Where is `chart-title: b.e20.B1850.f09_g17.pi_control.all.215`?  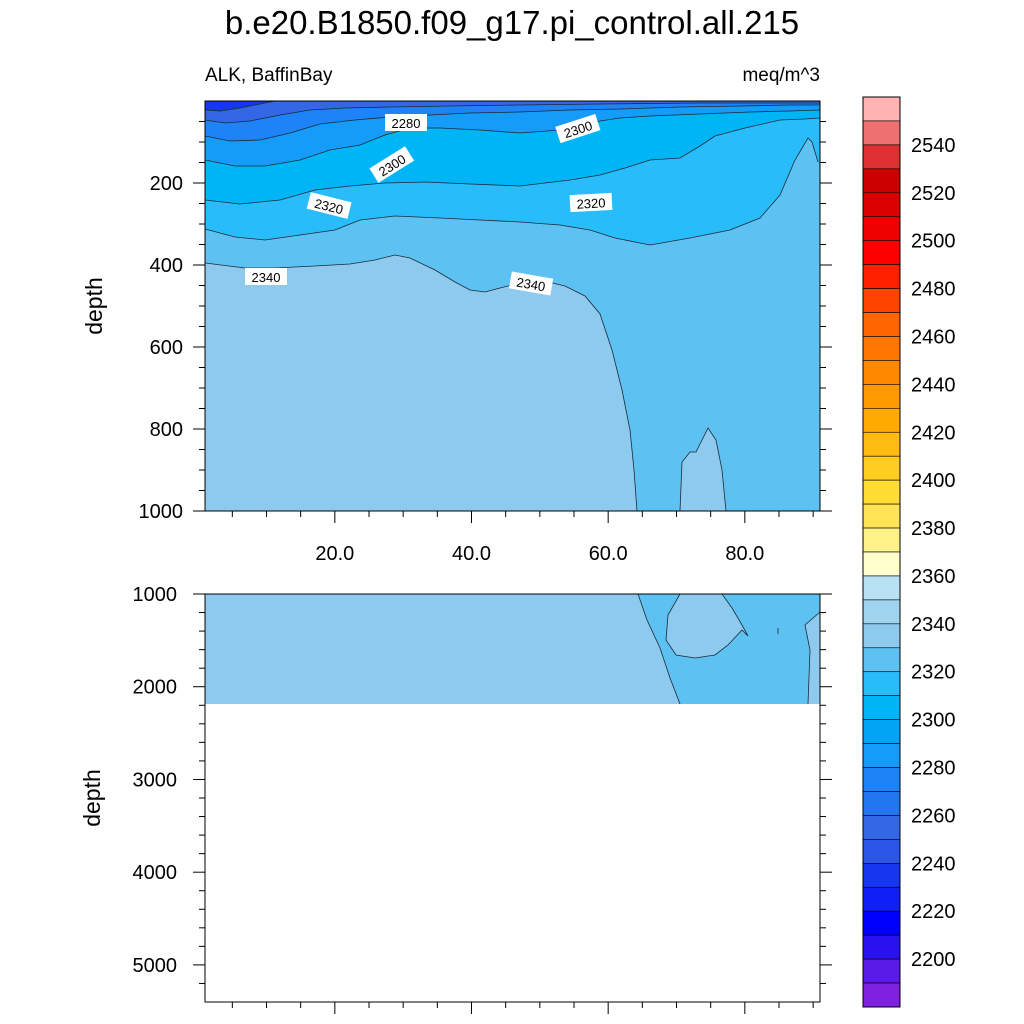
chart-title: b.e20.B1850.f09_g17.pi_control.all.215 is located at coordinates (512, 22).